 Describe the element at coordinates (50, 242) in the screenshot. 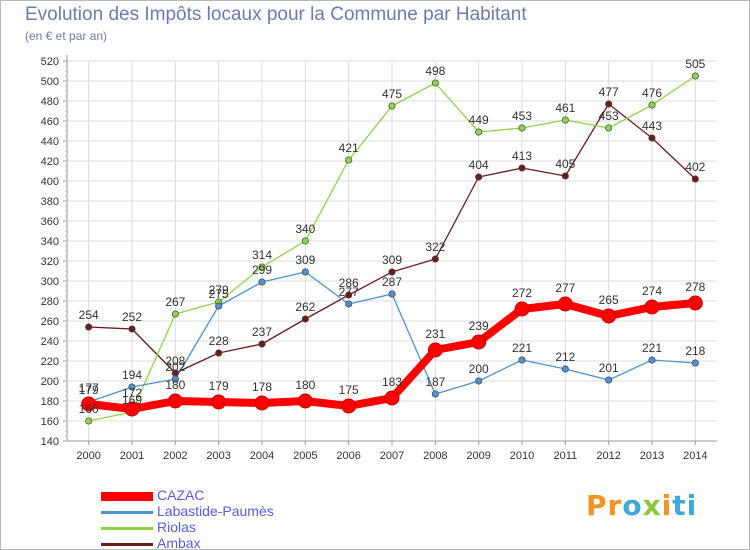

I see `y-tick-label: 340` at that location.